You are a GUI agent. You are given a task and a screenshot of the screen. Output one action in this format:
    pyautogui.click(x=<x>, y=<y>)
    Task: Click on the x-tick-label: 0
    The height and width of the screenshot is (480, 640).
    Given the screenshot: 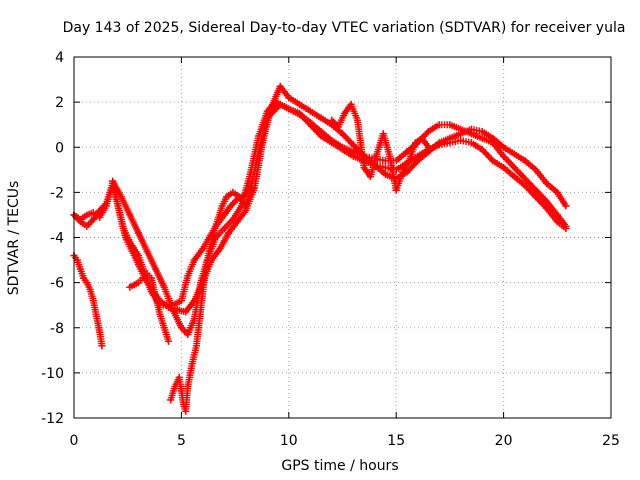 What is the action you would take?
    pyautogui.click(x=74, y=441)
    